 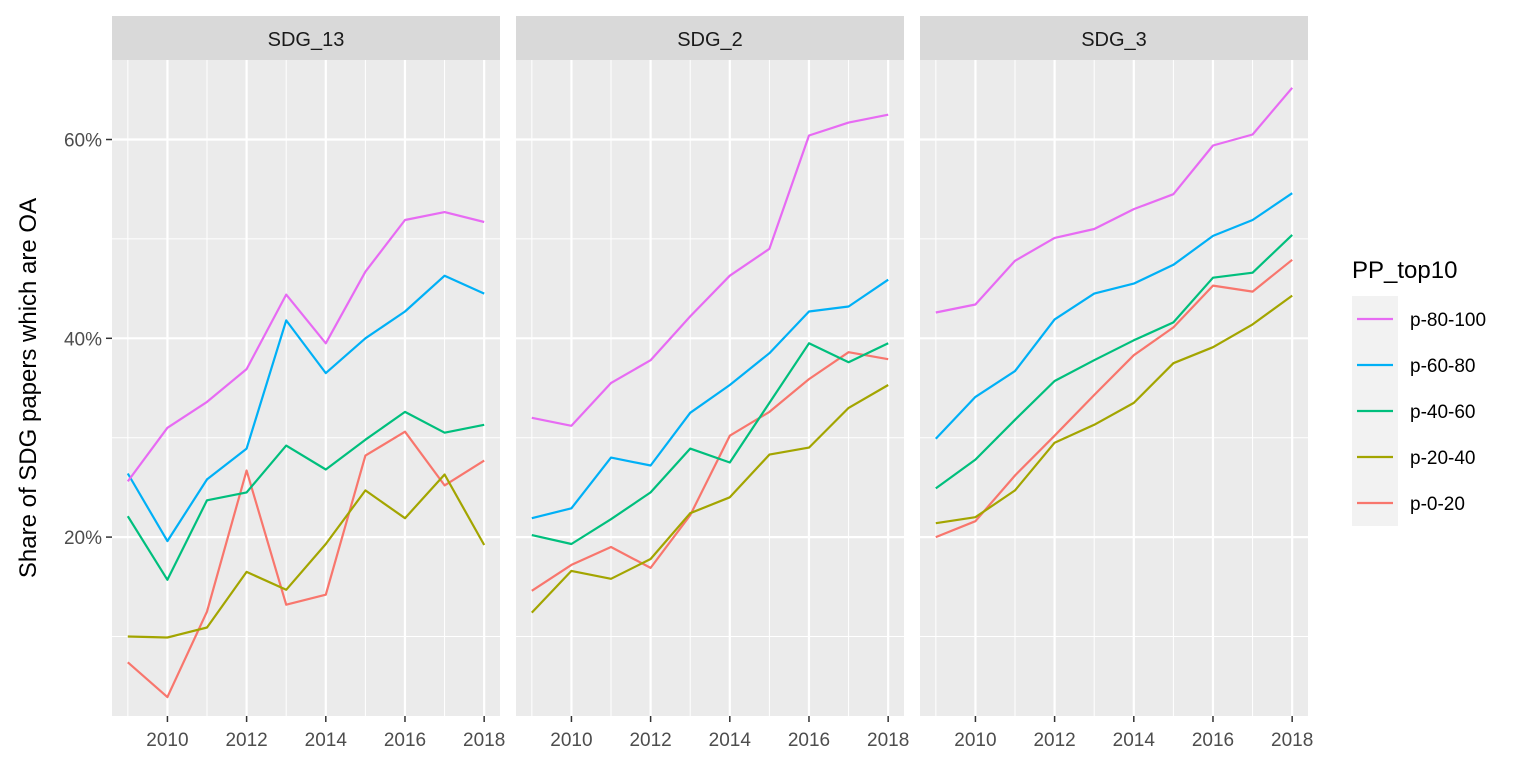 I want to click on legend-item-p-80-100: p-80-100, so click(x=1419, y=319).